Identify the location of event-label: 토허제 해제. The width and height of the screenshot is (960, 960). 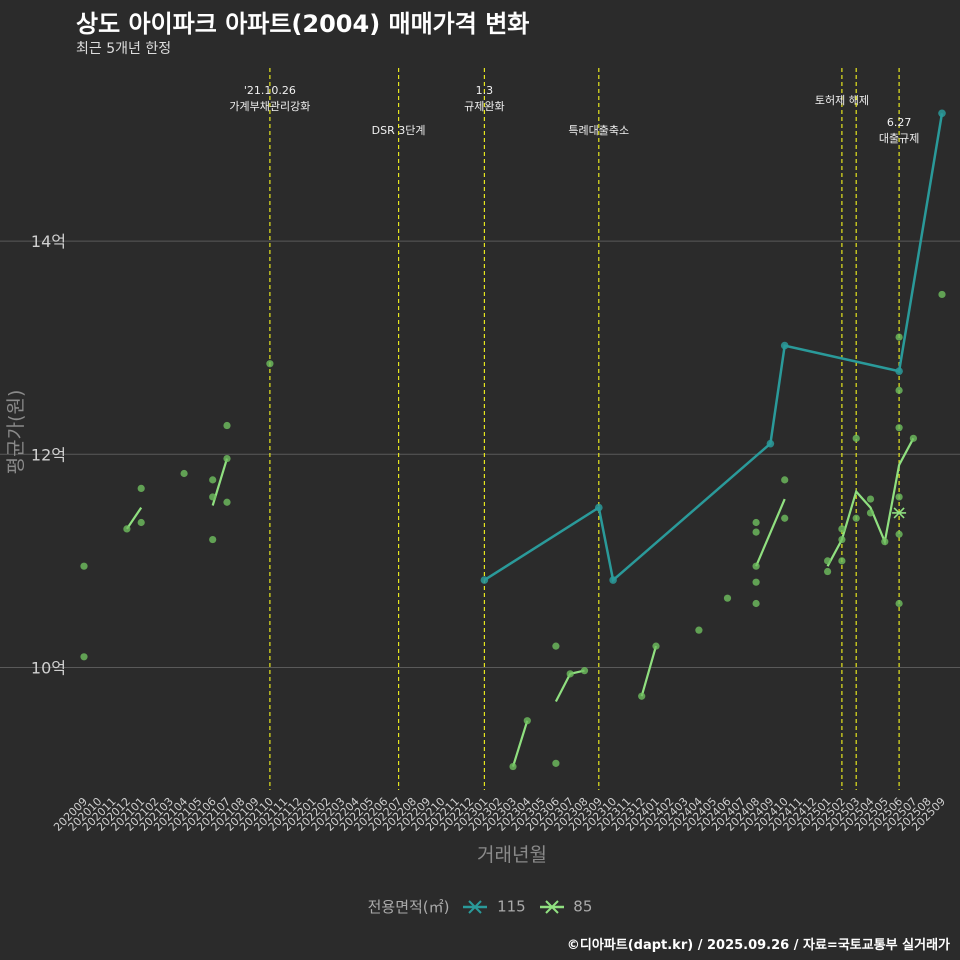
(842, 100).